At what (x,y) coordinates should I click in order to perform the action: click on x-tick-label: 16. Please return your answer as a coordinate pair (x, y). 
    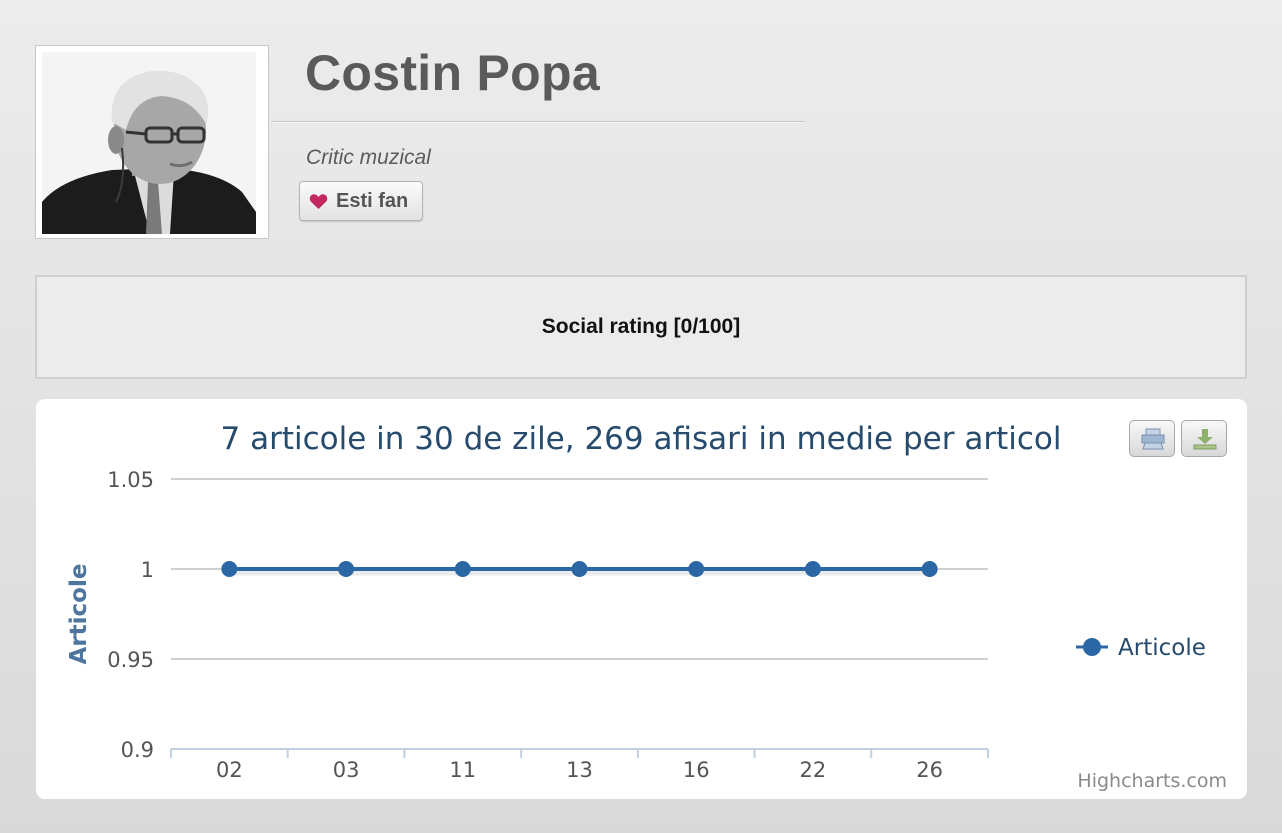
    Looking at the image, I should click on (696, 770).